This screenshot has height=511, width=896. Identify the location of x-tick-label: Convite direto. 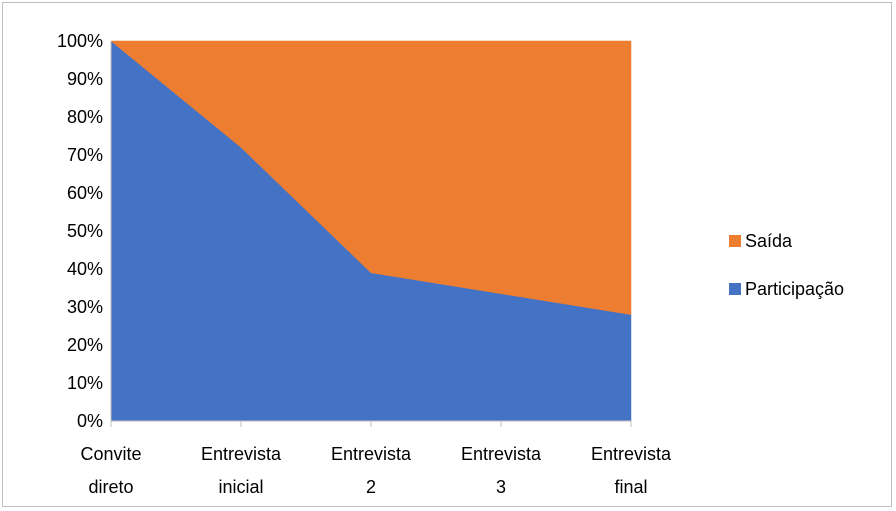
(110, 470).